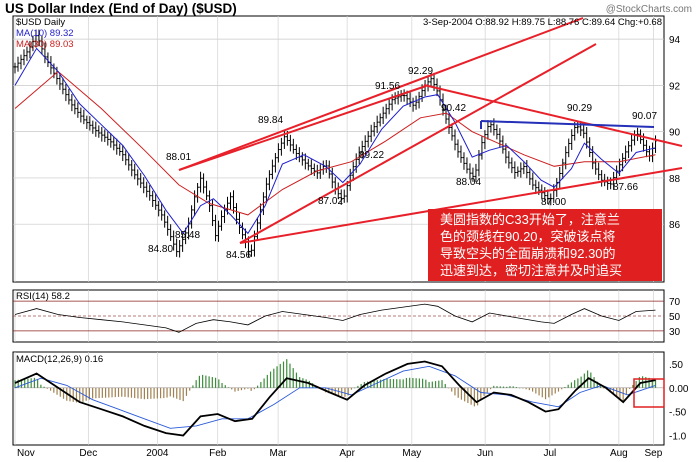  What do you see at coordinates (649, 9) in the screenshot?
I see `watermark: @StockCharts.com` at bounding box center [649, 9].